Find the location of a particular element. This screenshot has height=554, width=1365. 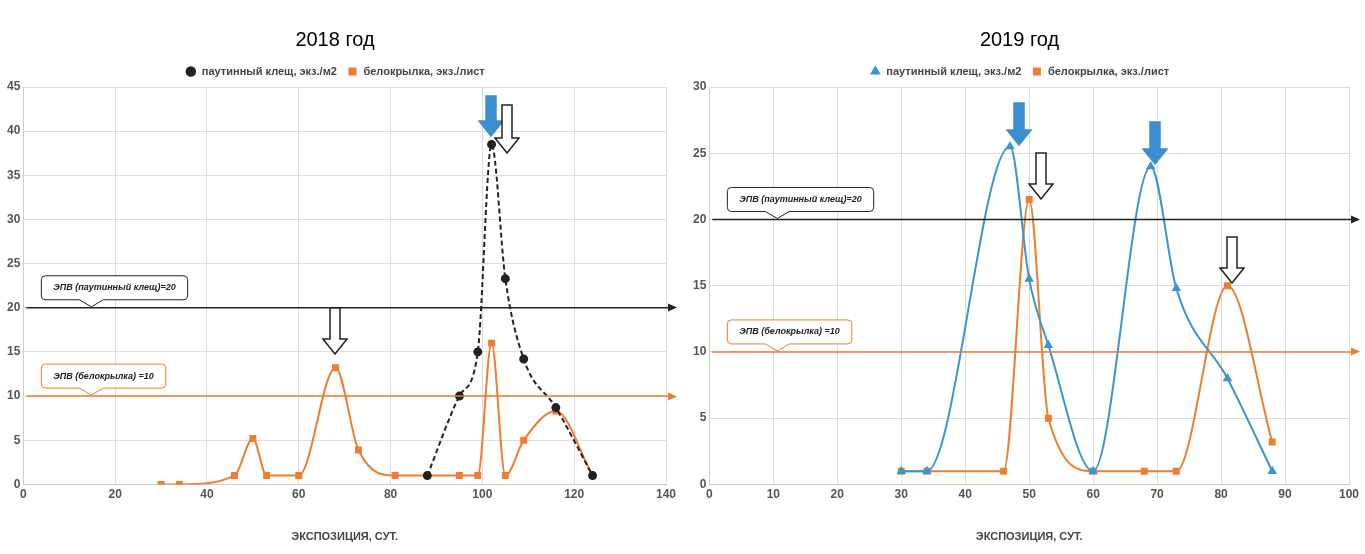

x-tick-label: 50 is located at coordinates (1029, 493).